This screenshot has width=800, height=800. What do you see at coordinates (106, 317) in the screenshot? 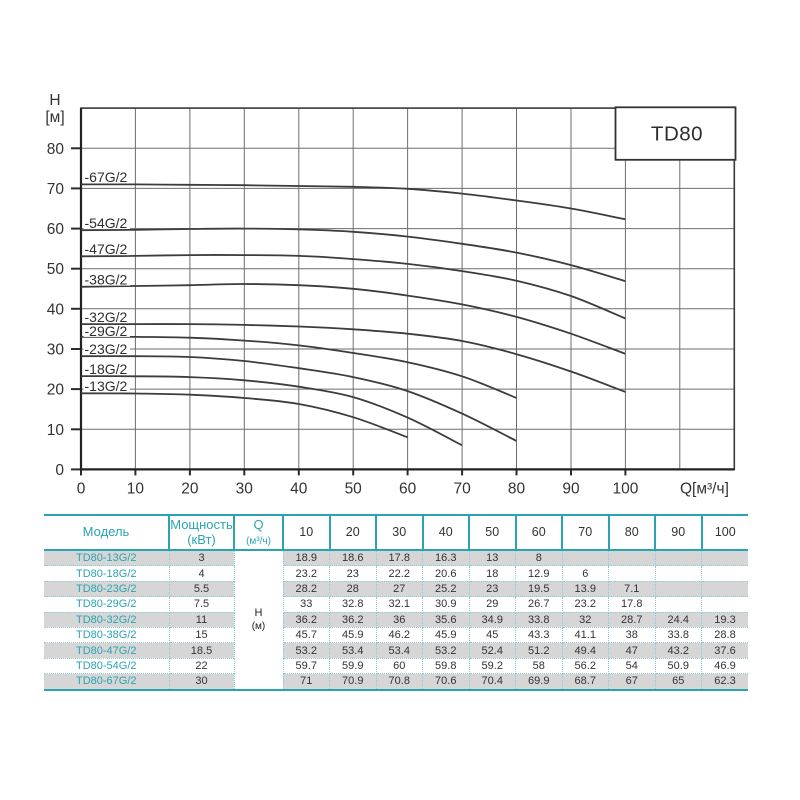
I see `svg-text: -32G/2` at bounding box center [106, 317].